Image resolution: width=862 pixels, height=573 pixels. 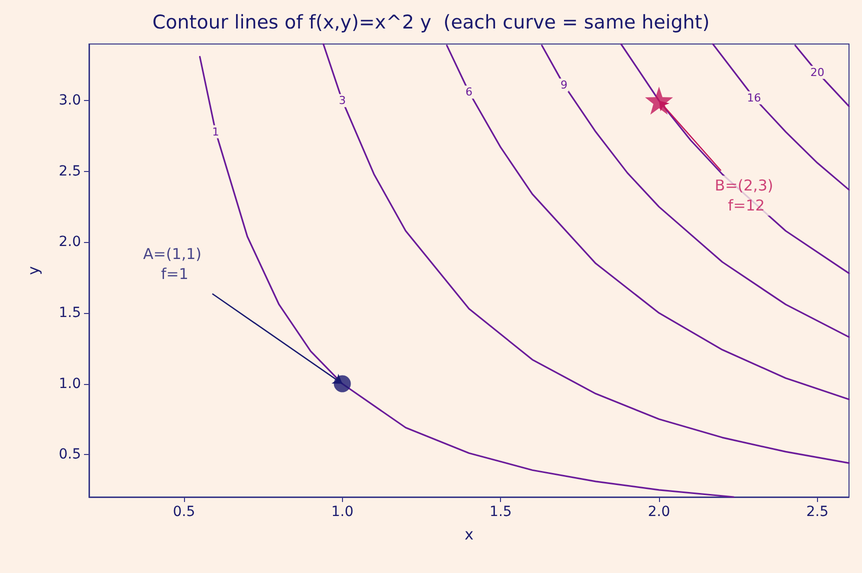 What do you see at coordinates (744, 195) in the screenshot?
I see `annotation: B=(2,3) f=12` at bounding box center [744, 195].